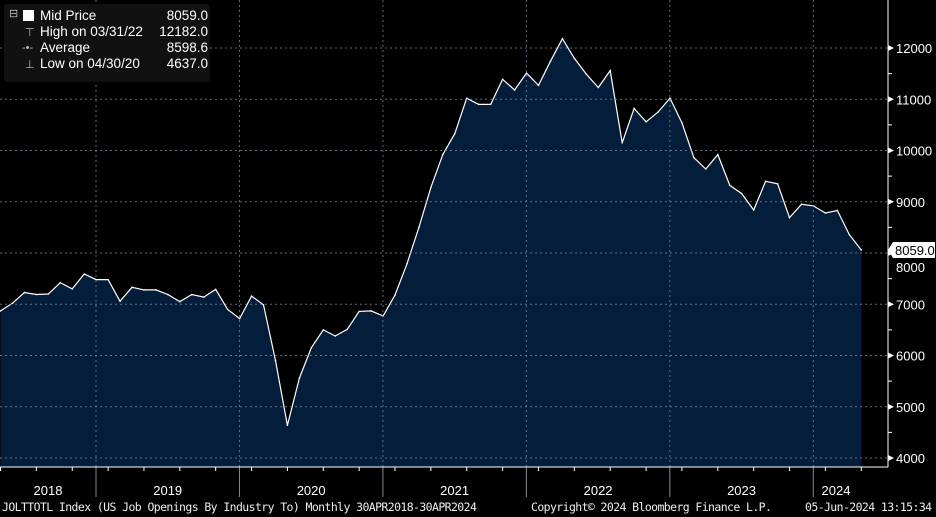  I want to click on y-tick-label: 4000, so click(910, 458).